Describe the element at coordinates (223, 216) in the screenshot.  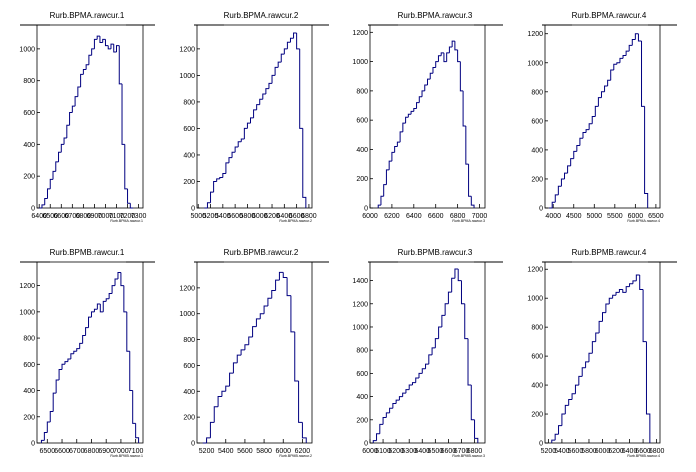
I see `x-tick-label: 5400` at that location.